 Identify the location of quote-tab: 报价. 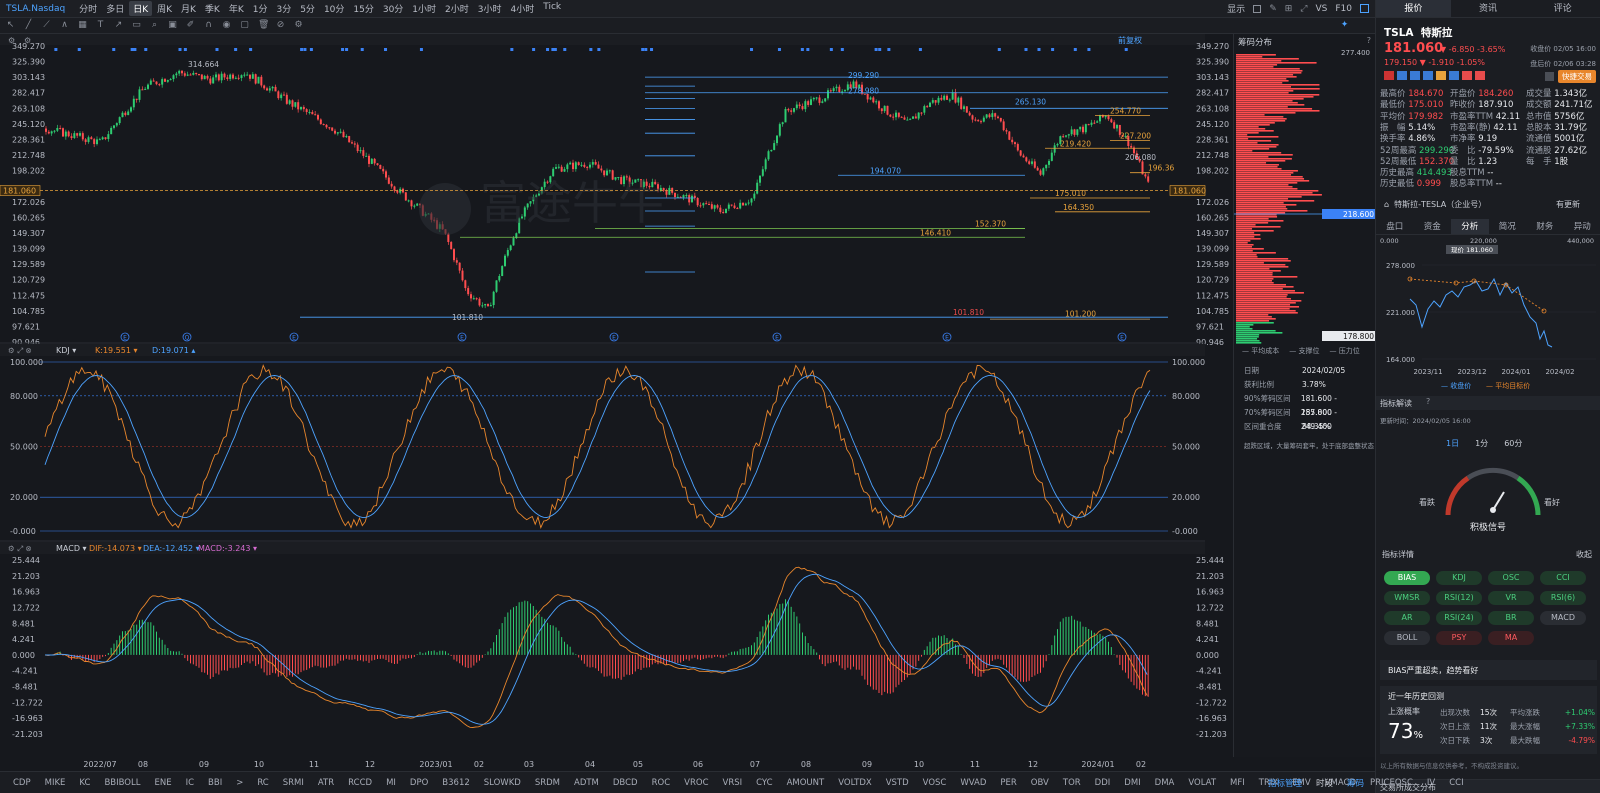
(1413, 8).